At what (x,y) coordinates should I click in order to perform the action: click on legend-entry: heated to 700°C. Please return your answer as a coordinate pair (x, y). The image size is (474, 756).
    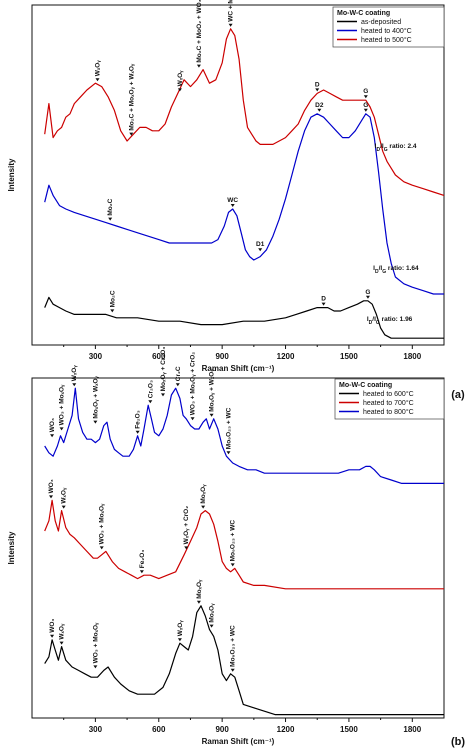
    Looking at the image, I should click on (388, 403).